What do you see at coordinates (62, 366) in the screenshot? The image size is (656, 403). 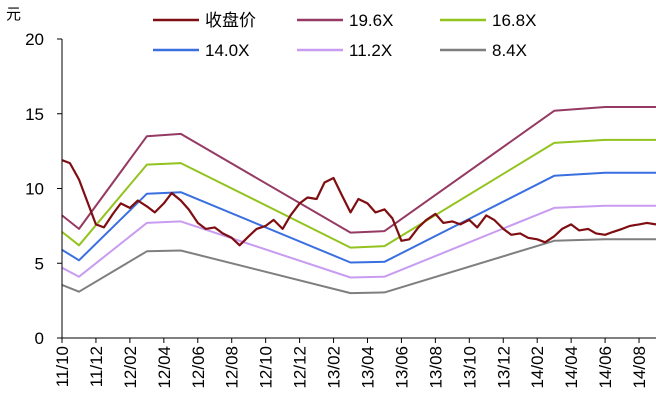 I see `x-tick-label: 11/10` at bounding box center [62, 366].